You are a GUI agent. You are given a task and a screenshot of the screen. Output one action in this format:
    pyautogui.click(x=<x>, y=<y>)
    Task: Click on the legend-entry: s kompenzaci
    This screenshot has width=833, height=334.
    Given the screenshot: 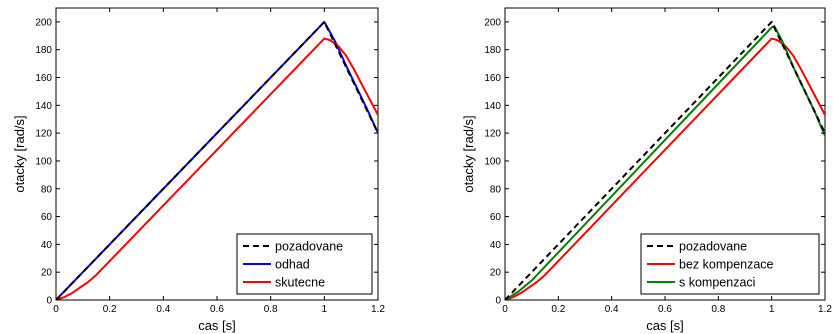 What is the action you would take?
    pyautogui.click(x=717, y=283)
    